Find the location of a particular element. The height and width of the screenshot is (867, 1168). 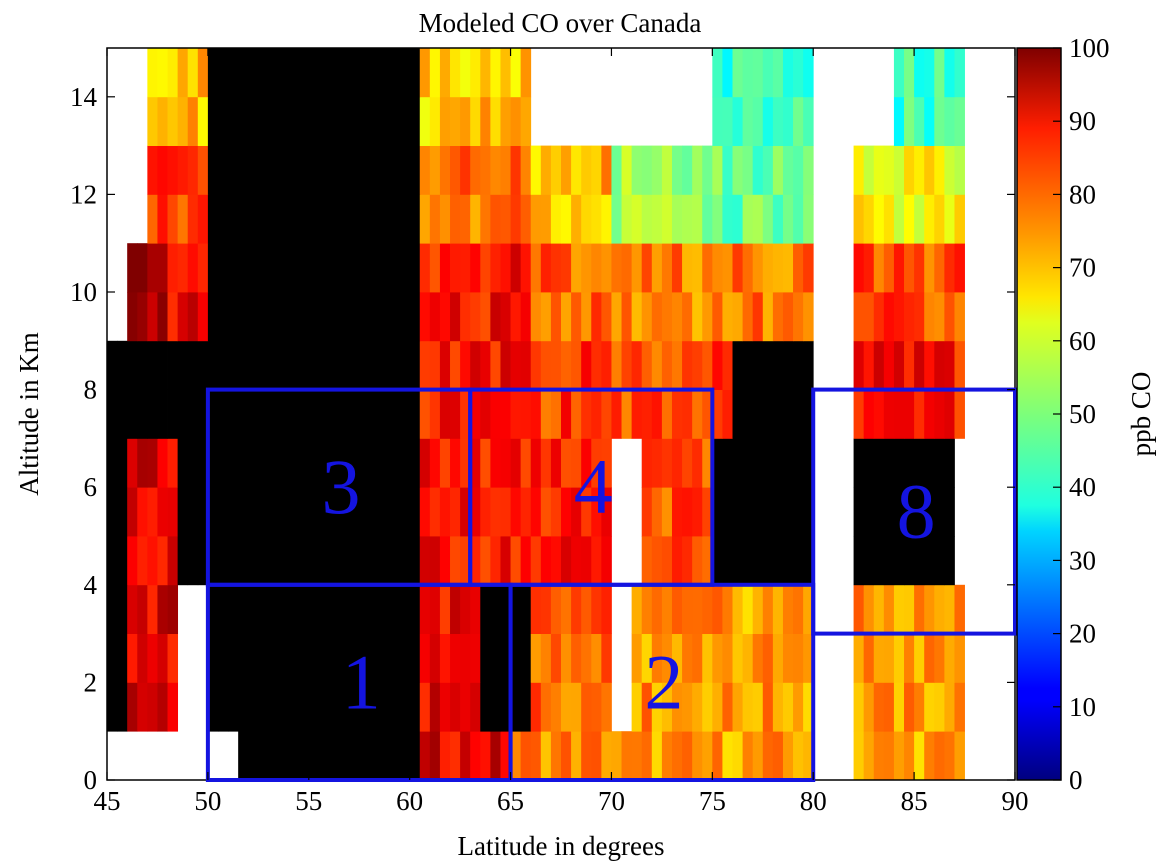

x-tick-label: 85 is located at coordinates (914, 801).